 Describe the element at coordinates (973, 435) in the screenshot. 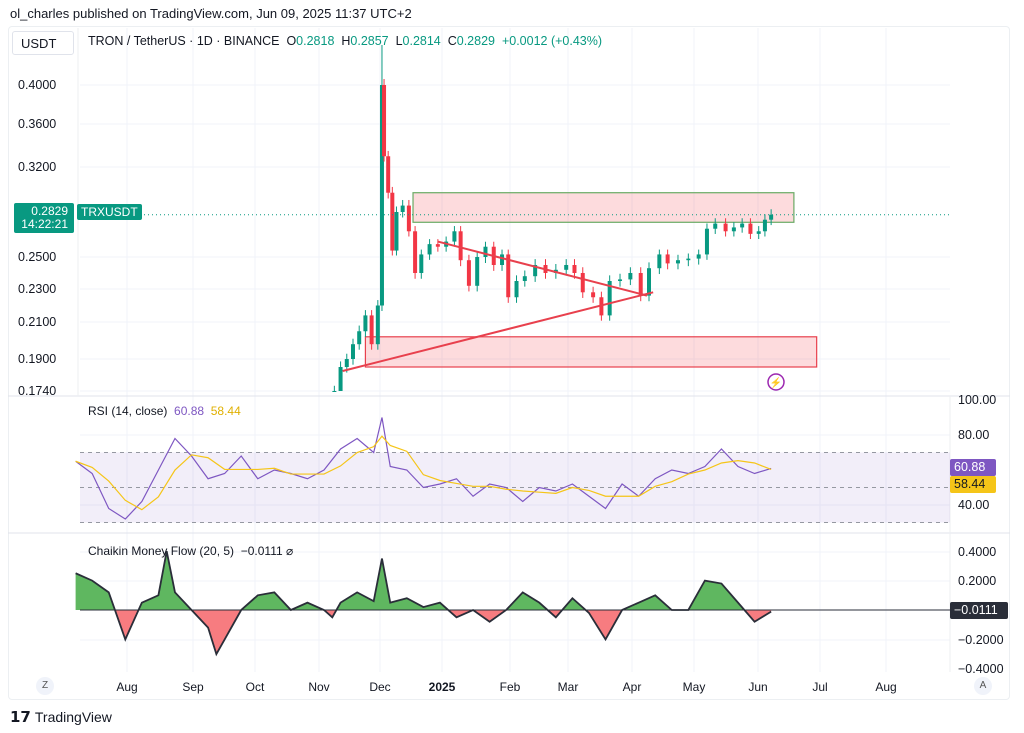

I see `rsi-tick-label: 80.00` at that location.